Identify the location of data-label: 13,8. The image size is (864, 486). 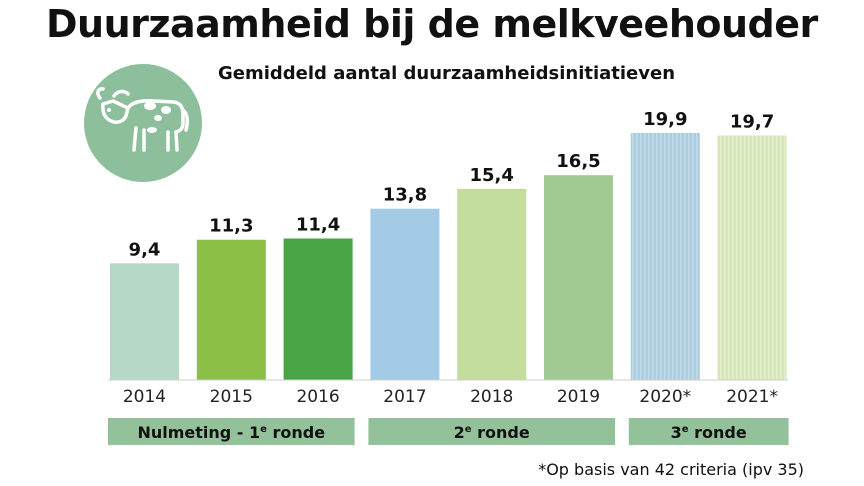
(405, 195).